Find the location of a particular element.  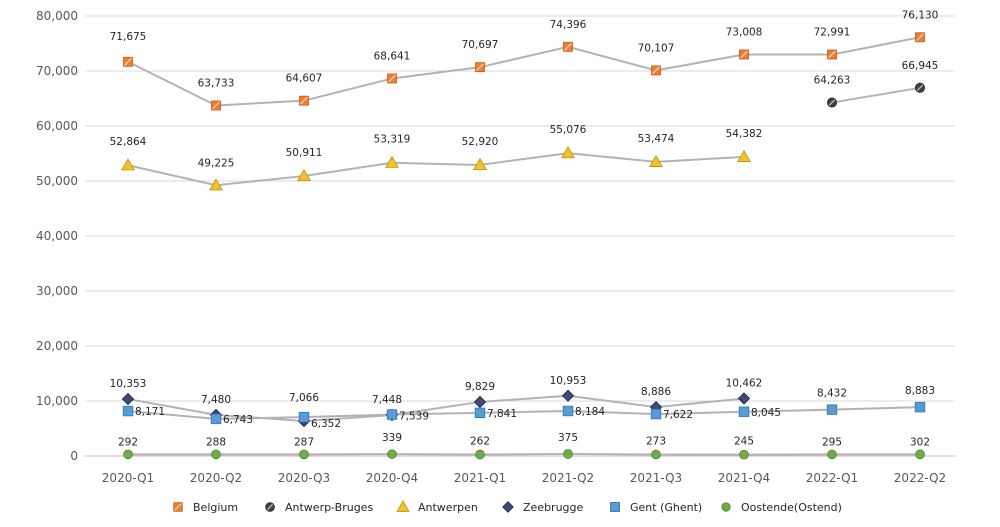

data-label-oostende-ostend: 302 is located at coordinates (920, 442).